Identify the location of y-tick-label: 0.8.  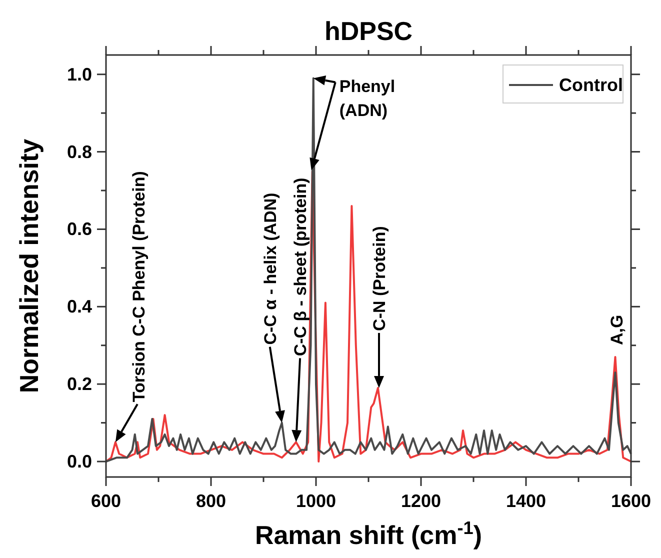
(79, 152).